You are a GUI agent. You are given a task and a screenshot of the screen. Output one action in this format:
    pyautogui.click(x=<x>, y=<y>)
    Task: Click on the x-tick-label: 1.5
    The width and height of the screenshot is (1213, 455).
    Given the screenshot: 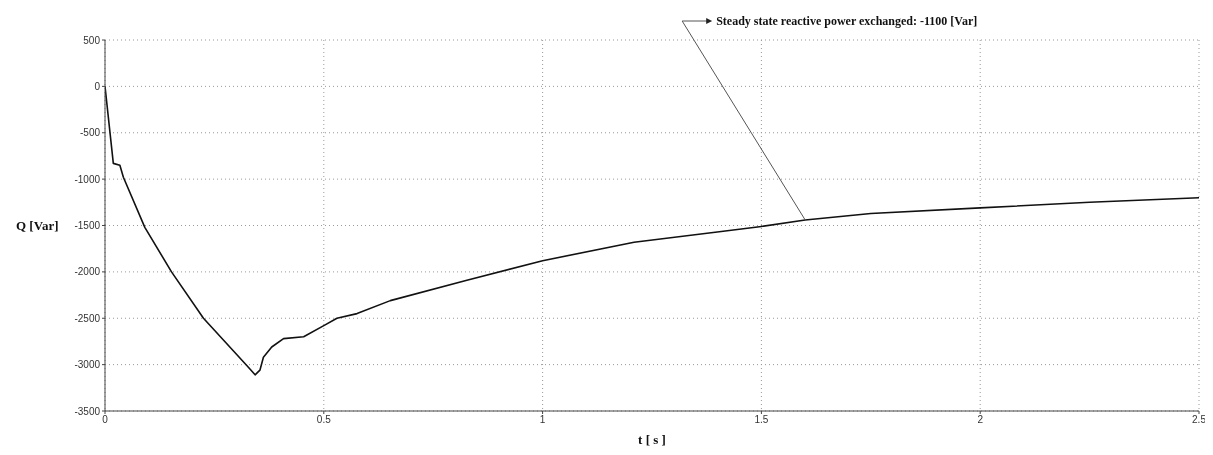 What is the action you would take?
    pyautogui.click(x=761, y=420)
    